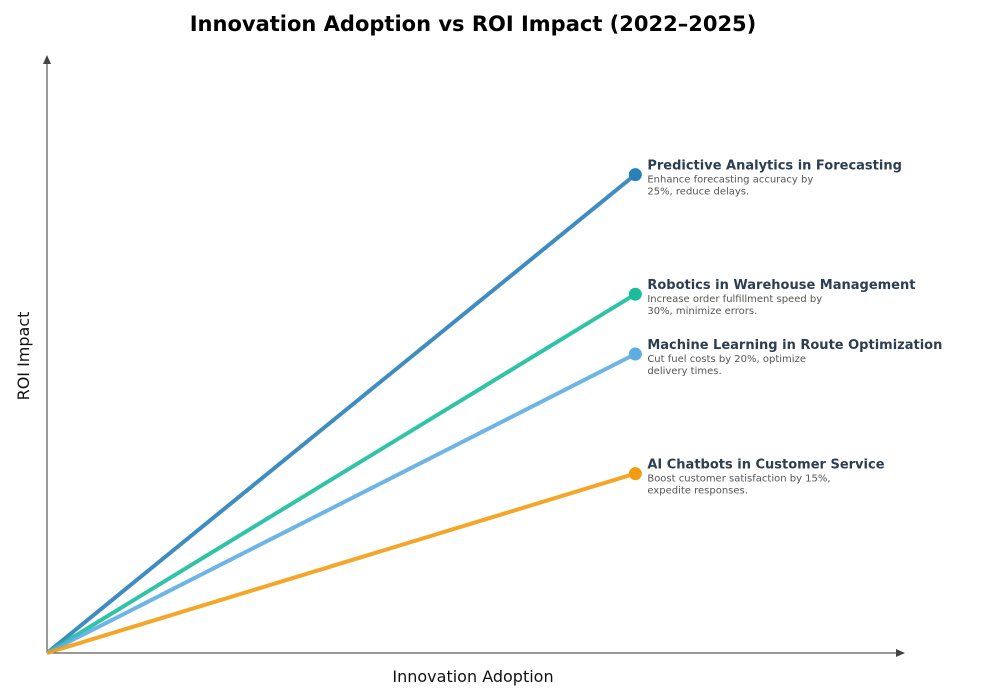 Image resolution: width=1000 pixels, height=700 pixels. What do you see at coordinates (900, 653) in the screenshot?
I see `x-axis-arrow` at bounding box center [900, 653].